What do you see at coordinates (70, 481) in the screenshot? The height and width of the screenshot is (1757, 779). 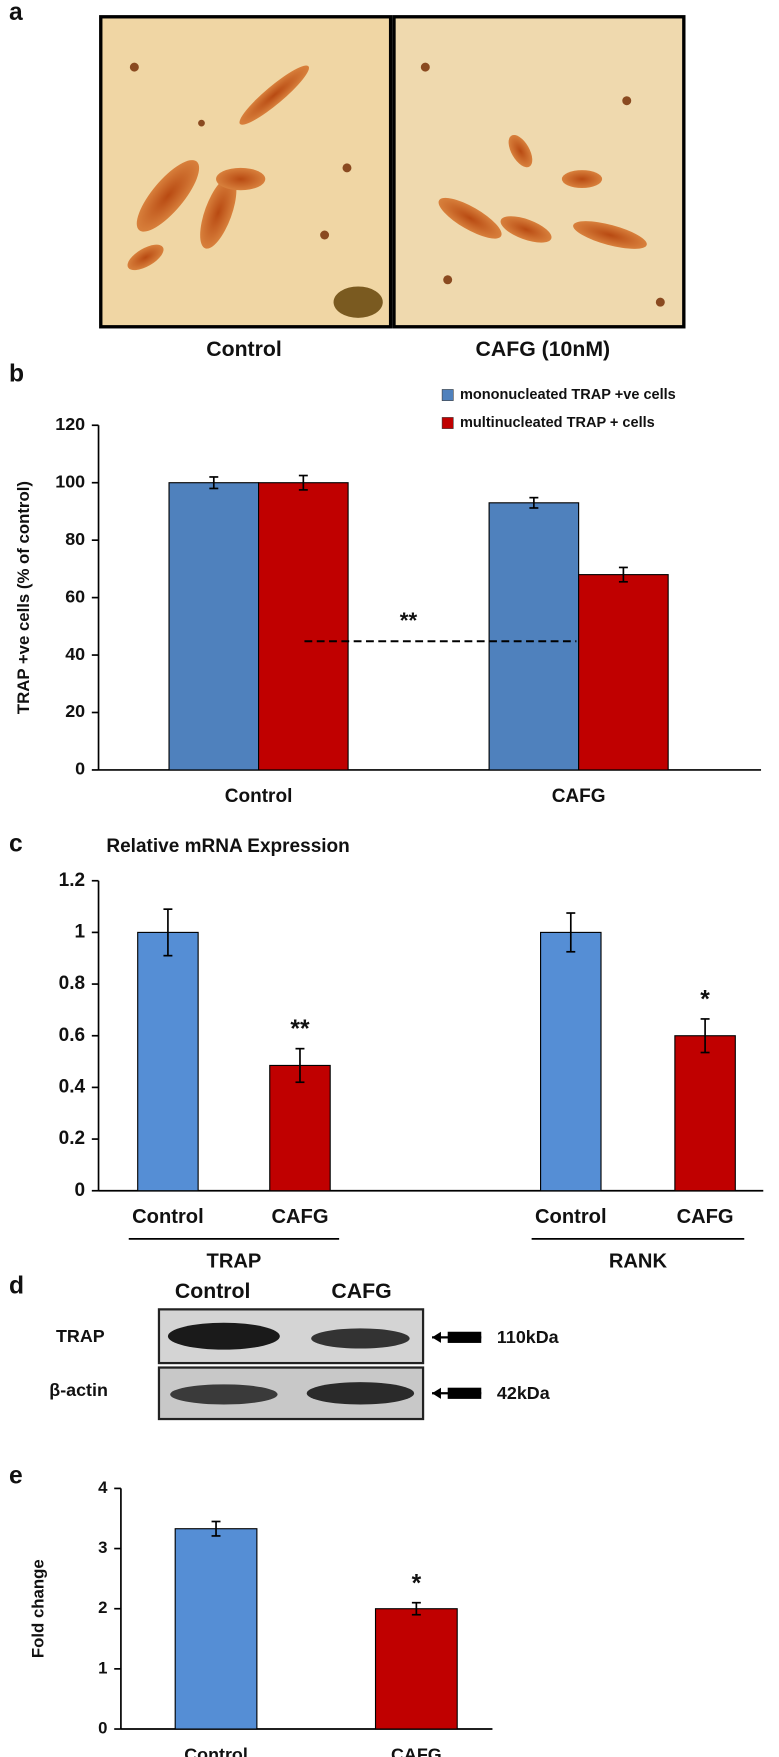 I see `y-tick-label: 100` at bounding box center [70, 481].